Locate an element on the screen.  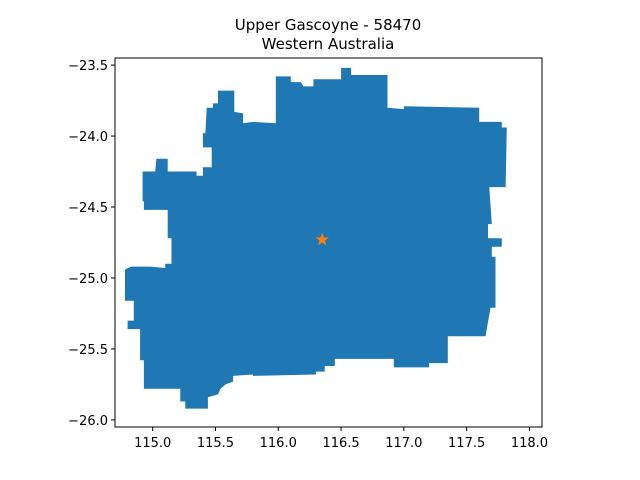
x-tick-label: 117.5 is located at coordinates (466, 443).